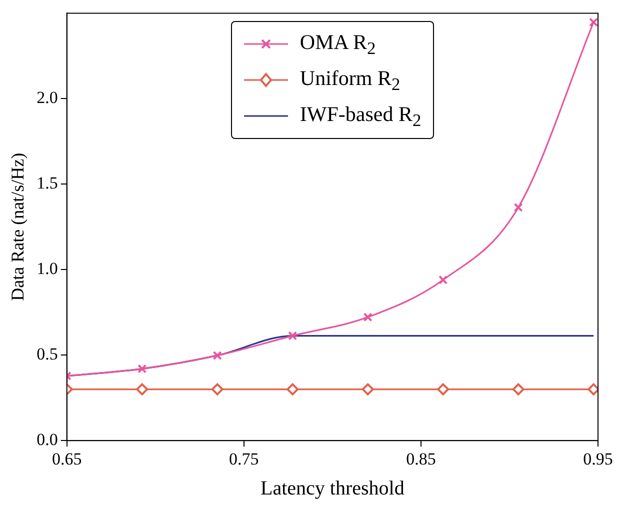 This screenshot has height=509, width=624. Describe the element at coordinates (598, 458) in the screenshot. I see `x-tick-label: 0.95` at that location.